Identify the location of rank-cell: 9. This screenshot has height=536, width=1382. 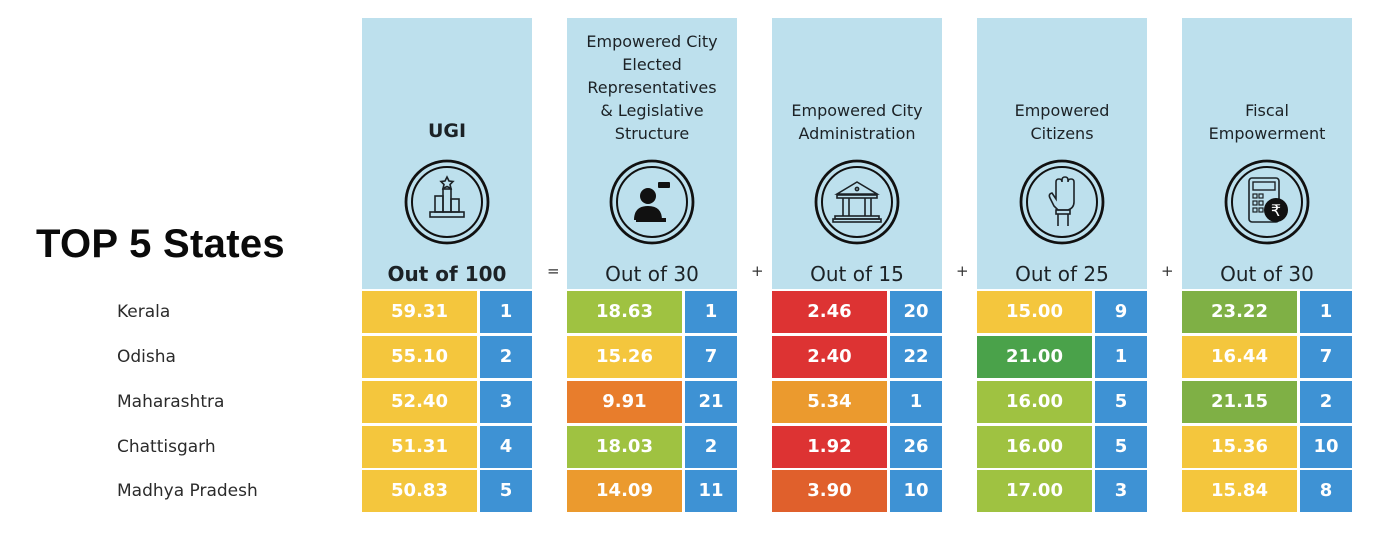
(1121, 312).